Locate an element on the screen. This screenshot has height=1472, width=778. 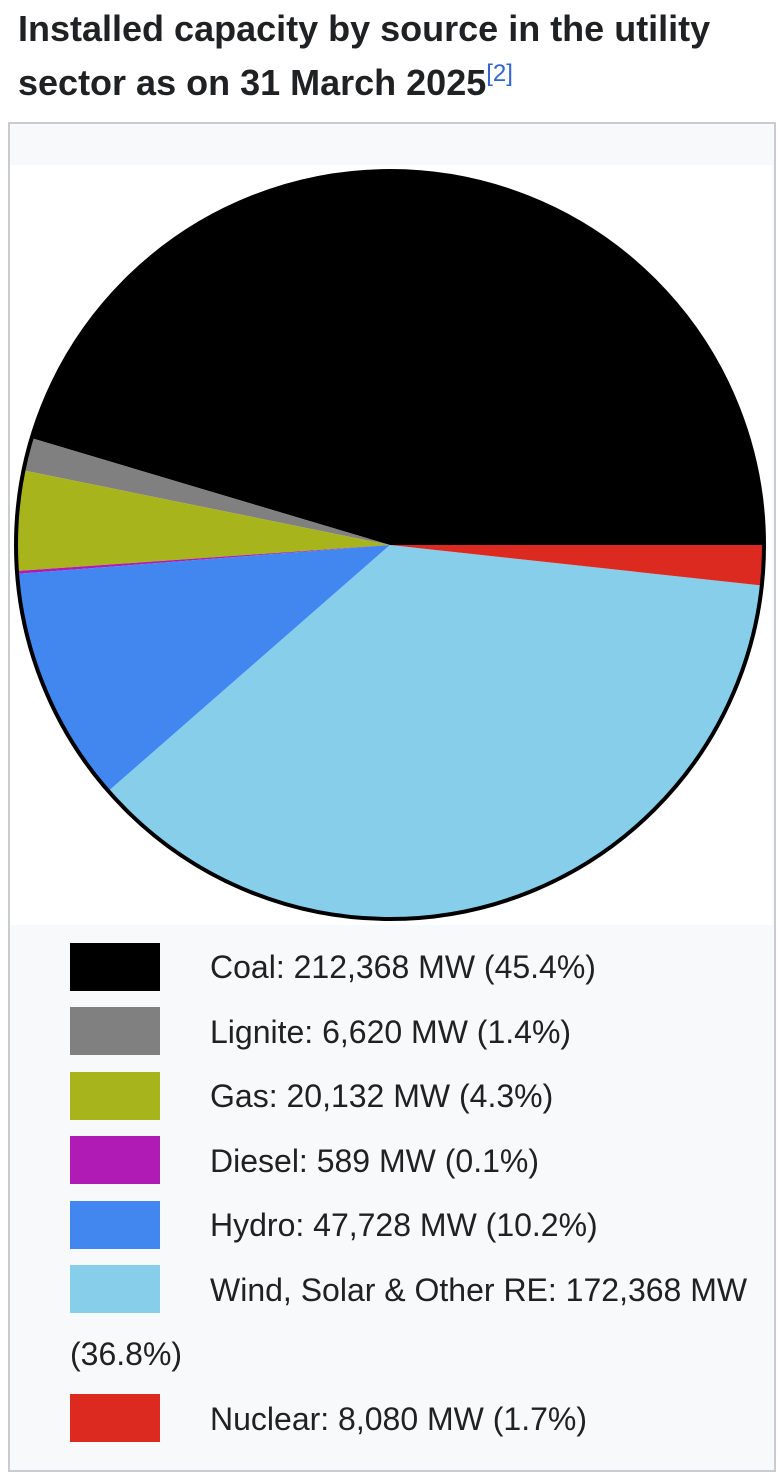
citation-link: [2] is located at coordinates (499, 73).